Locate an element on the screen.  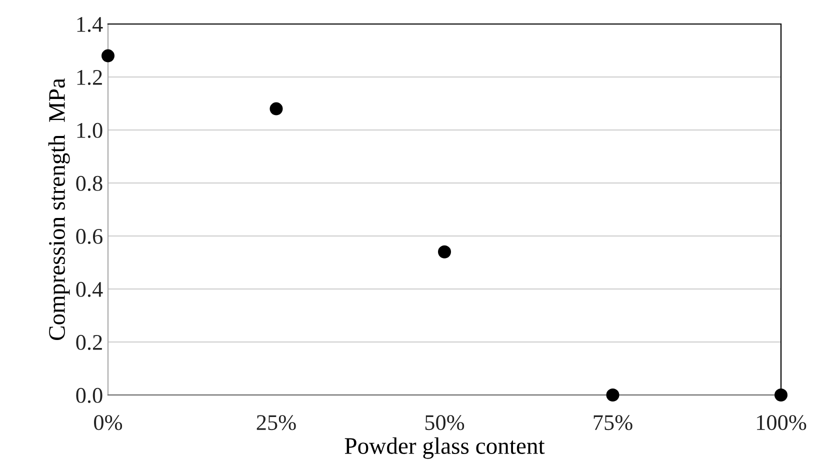
y-tick-label: 0.2 is located at coordinates (89, 342).